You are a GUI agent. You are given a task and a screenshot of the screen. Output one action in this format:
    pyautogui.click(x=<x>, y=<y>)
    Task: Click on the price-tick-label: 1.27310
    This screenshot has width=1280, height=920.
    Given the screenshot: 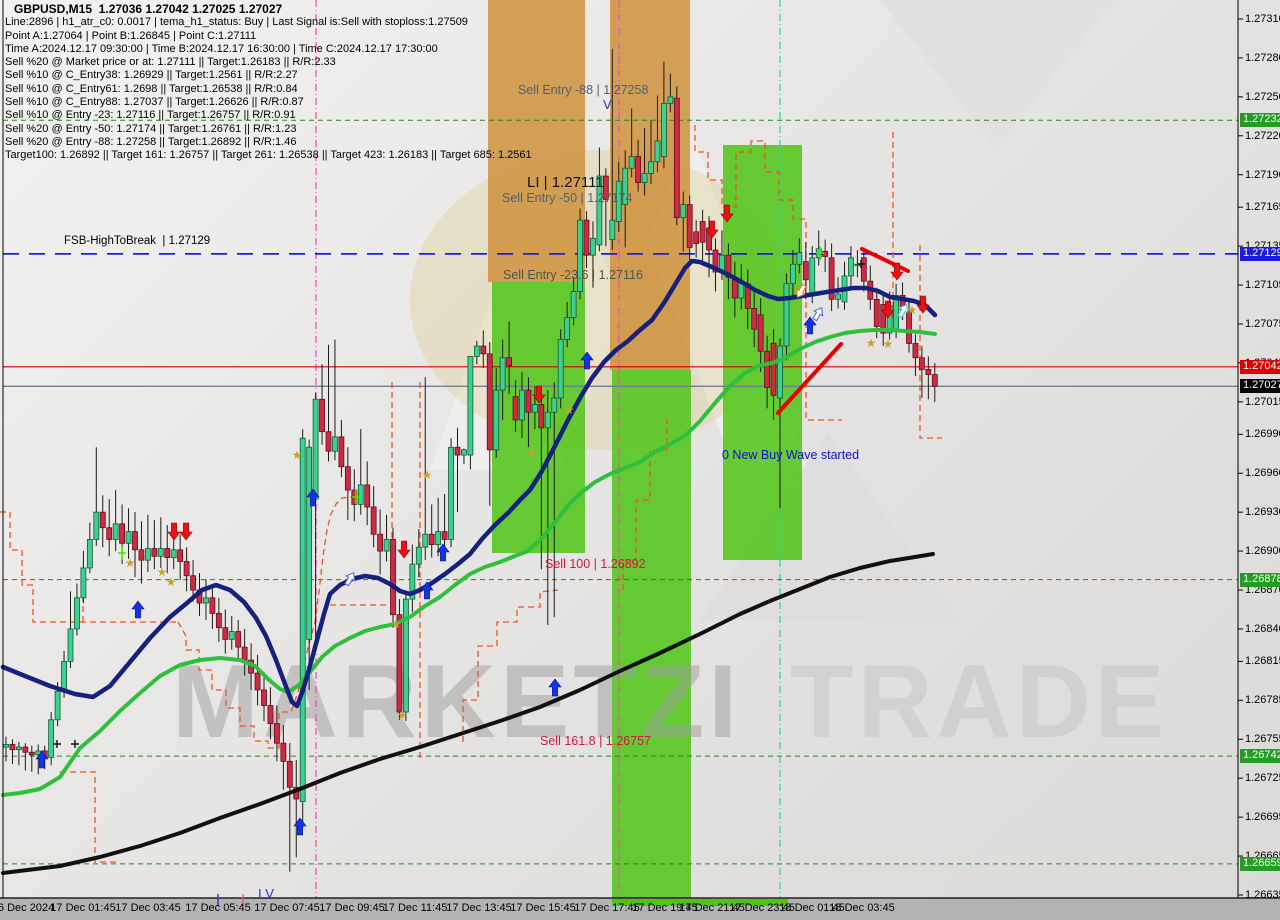 What is the action you would take?
    pyautogui.click(x=1262, y=19)
    